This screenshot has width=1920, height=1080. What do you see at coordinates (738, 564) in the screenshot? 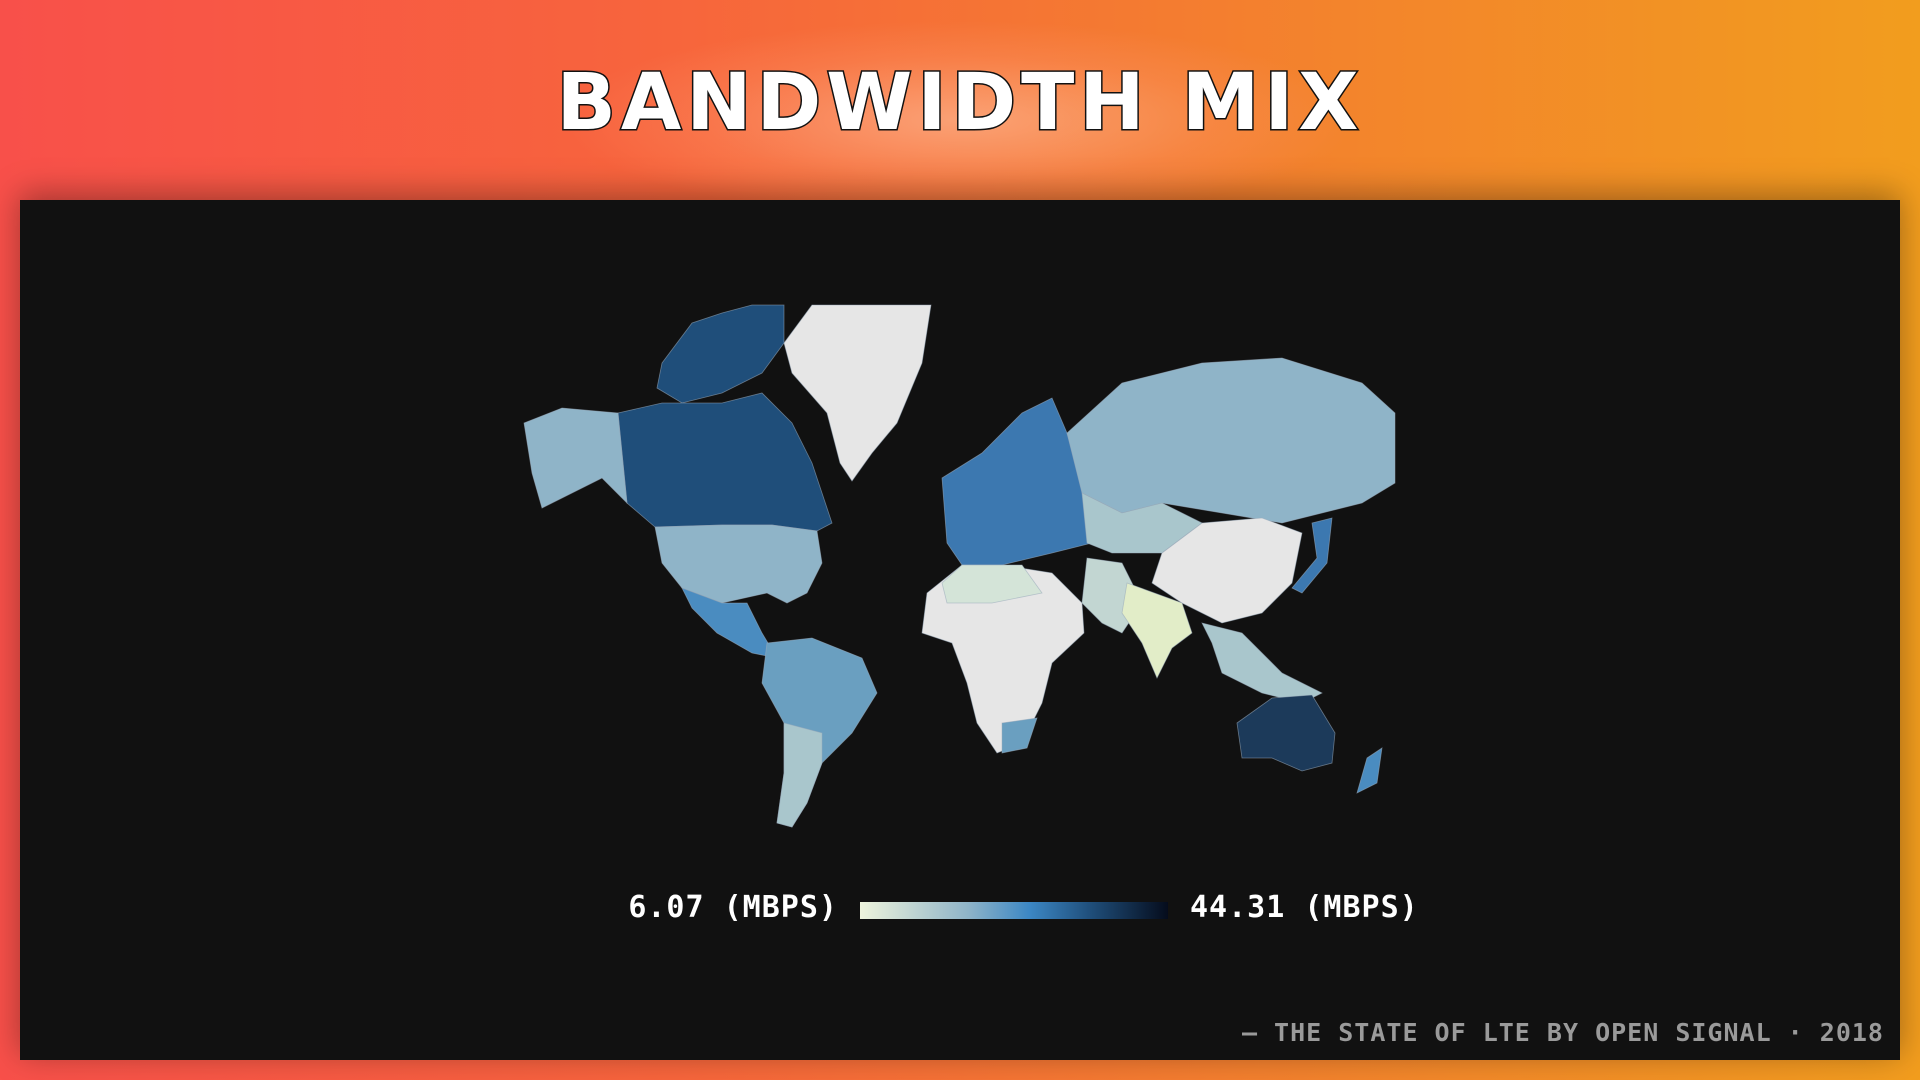
I see `region-usa` at bounding box center [738, 564].